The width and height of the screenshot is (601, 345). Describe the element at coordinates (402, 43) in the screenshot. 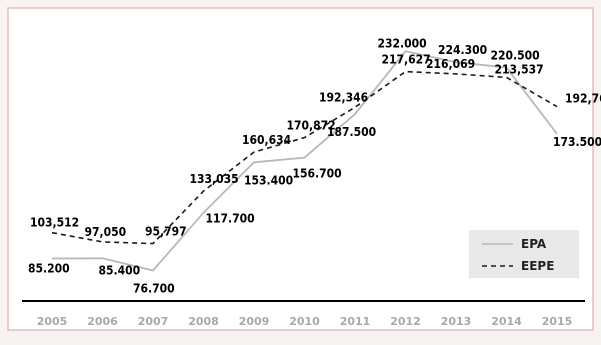

I see `data-label-epa: 232.000` at that location.